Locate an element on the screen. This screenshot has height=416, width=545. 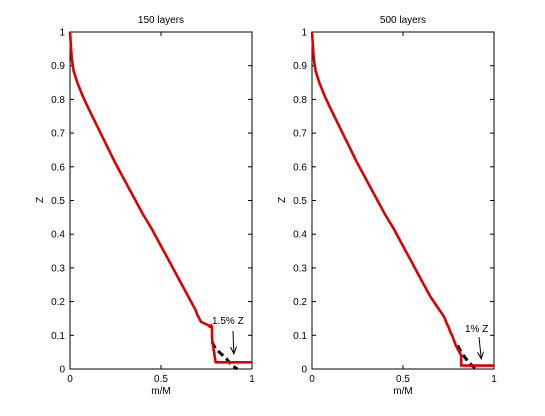
annotation: 1% Z is located at coordinates (476, 342).